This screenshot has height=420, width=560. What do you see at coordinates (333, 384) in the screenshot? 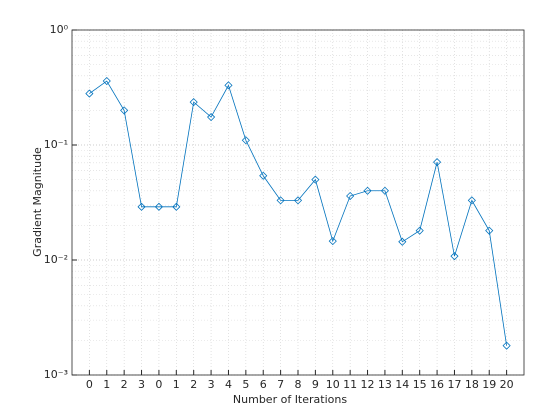
I see `x-tick-label: 10` at bounding box center [333, 384].